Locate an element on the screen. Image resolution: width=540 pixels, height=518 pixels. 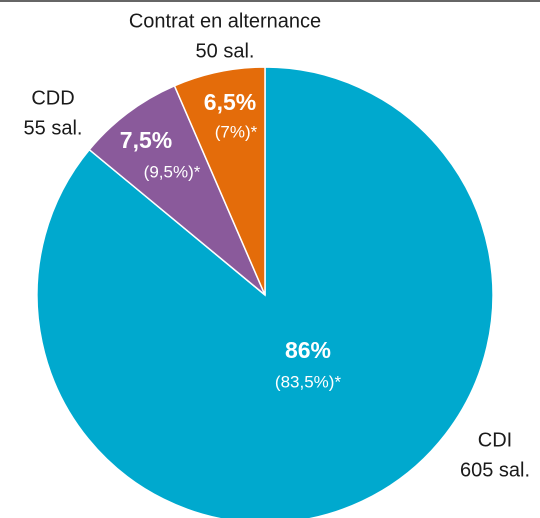
category-label: CDD is located at coordinates (52, 98).